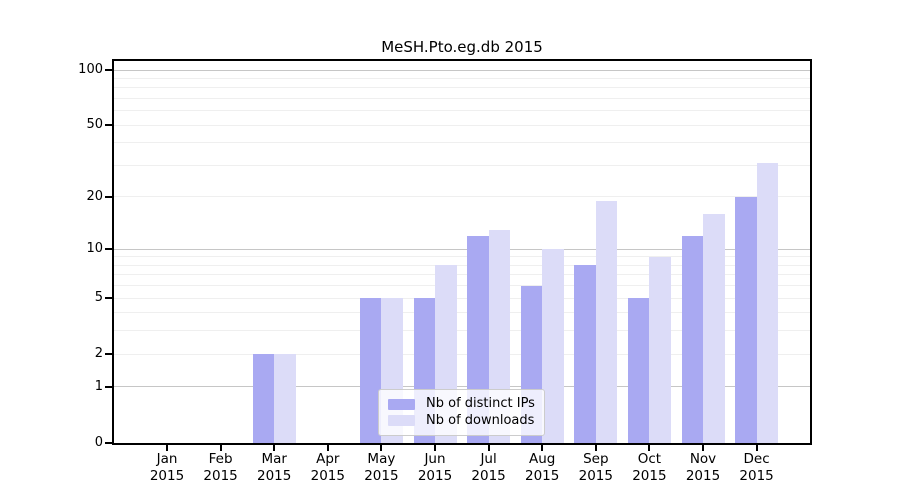 This screenshot has height=500, width=900. What do you see at coordinates (480, 404) in the screenshot?
I see `legend-label-distinct-ips: Nb of distinct IPs` at bounding box center [480, 404].